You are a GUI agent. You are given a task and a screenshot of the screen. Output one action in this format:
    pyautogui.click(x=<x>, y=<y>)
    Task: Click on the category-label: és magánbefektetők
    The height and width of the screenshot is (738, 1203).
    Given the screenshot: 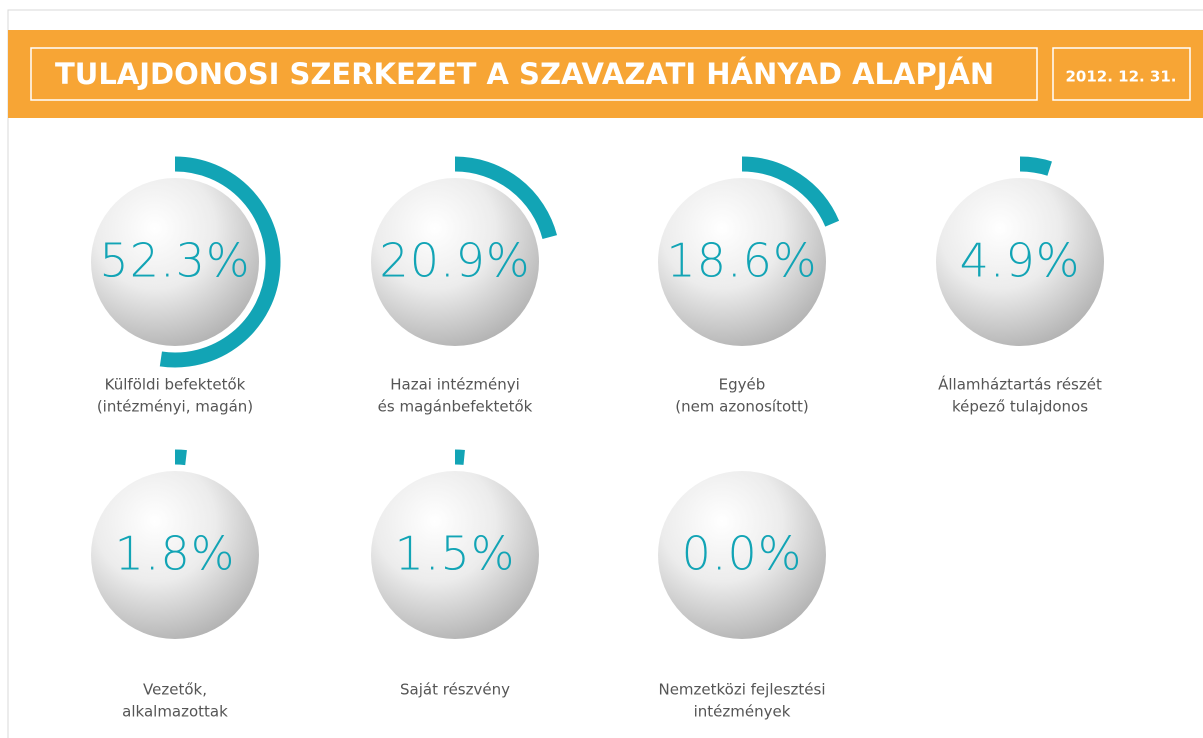 What is the action you would take?
    pyautogui.click(x=455, y=407)
    